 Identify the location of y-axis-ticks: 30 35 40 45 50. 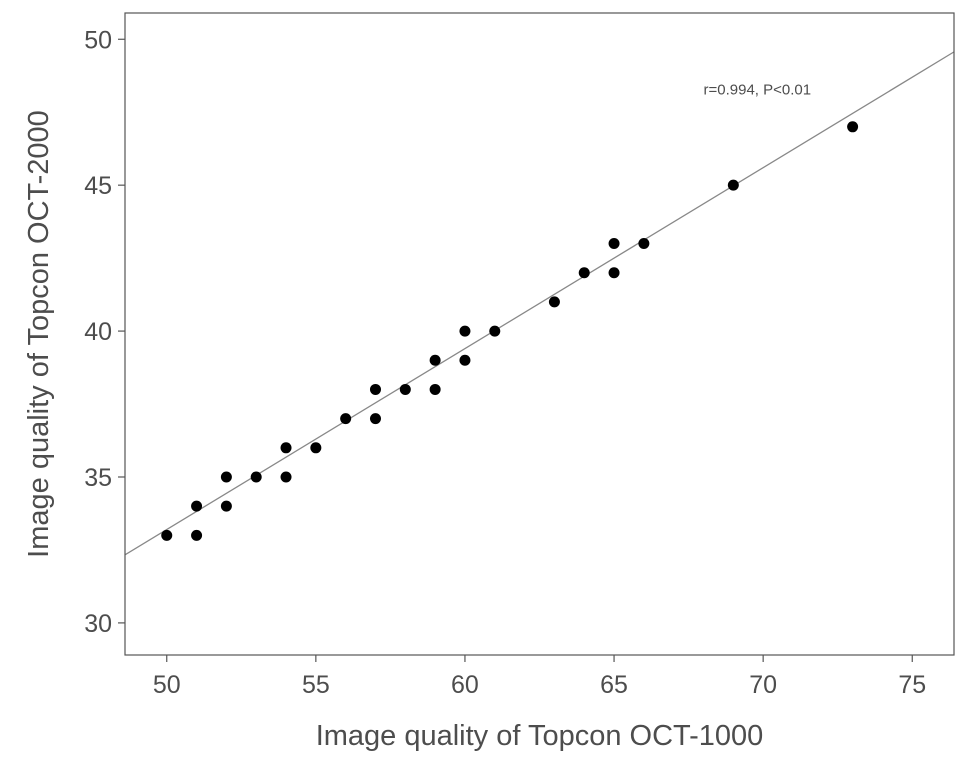
(104, 332).